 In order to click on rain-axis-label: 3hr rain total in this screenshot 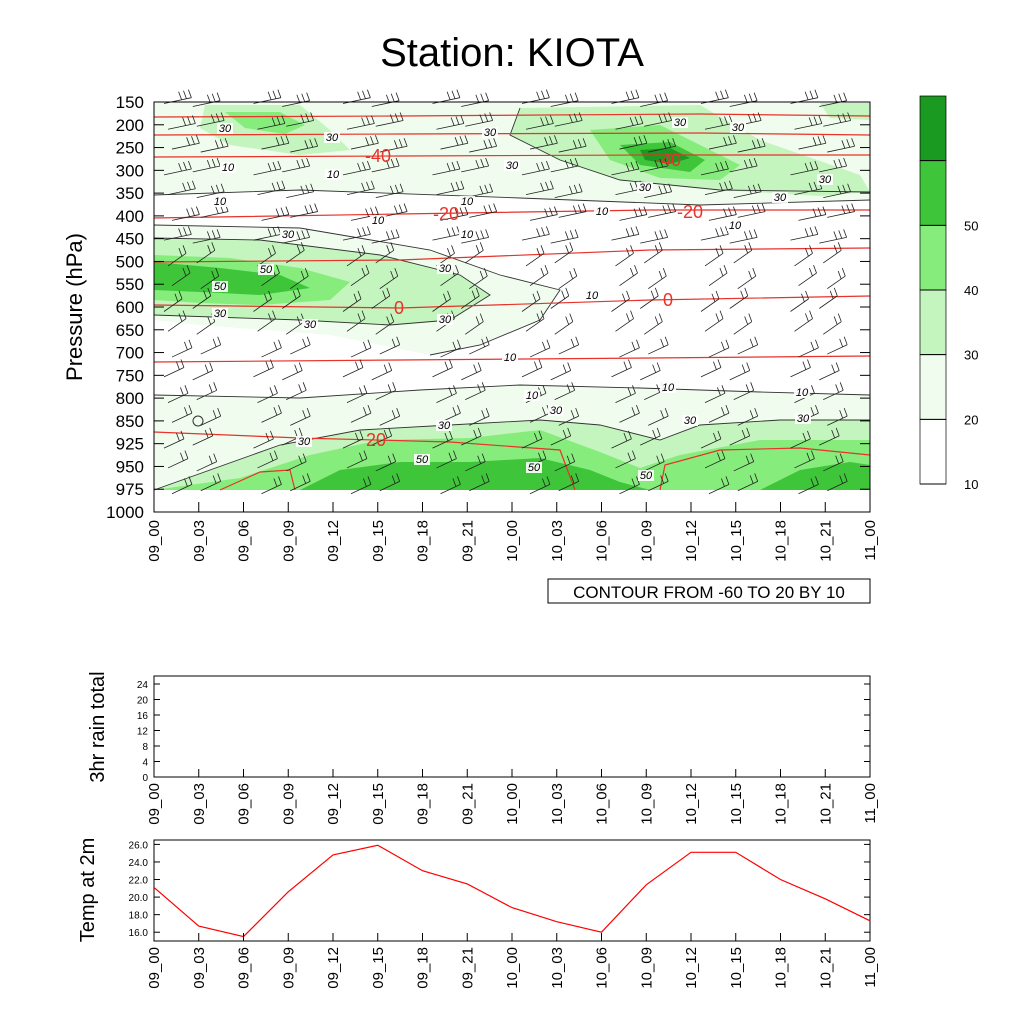, I will do `click(98, 726)`.